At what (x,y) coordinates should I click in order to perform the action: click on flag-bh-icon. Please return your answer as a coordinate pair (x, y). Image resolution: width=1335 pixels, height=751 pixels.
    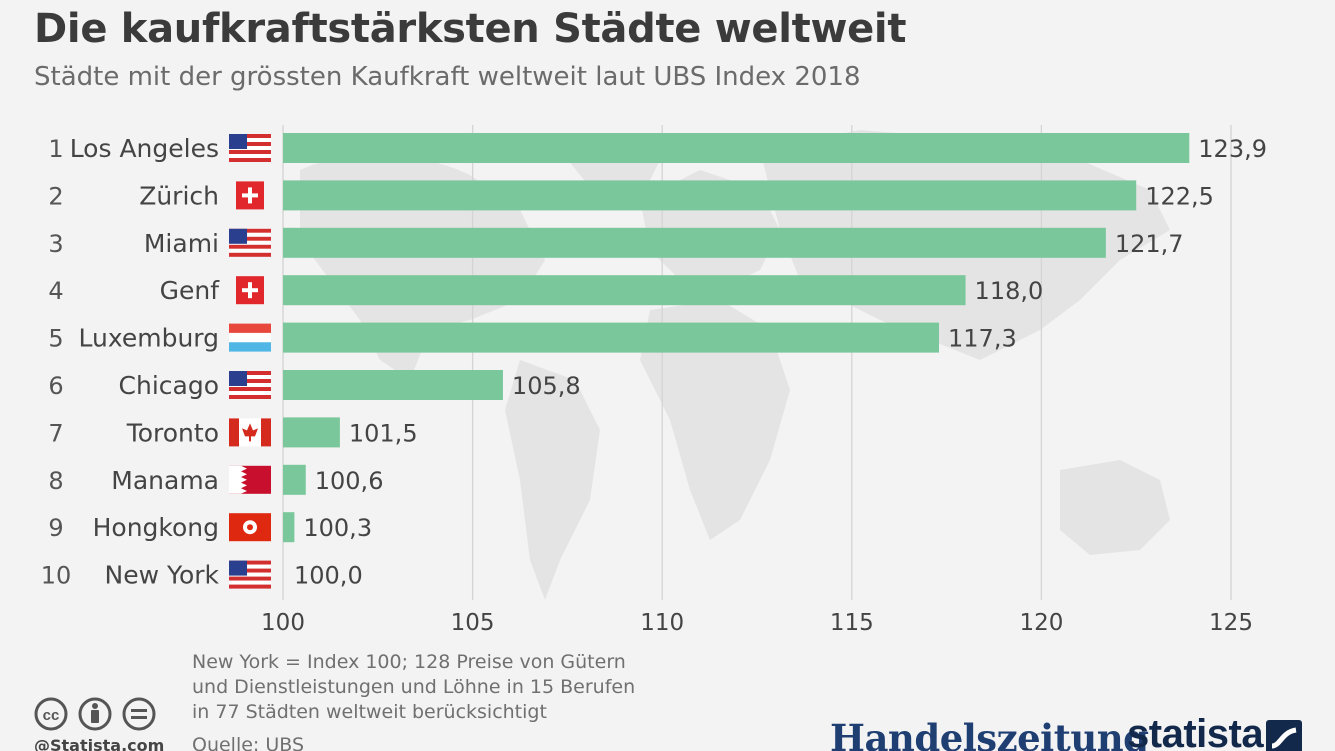
    Looking at the image, I should click on (250, 479).